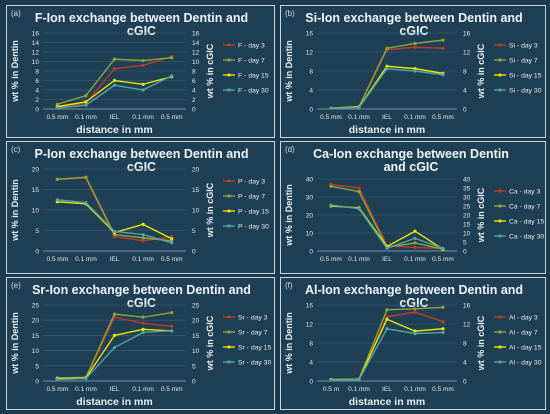 The height and width of the screenshot is (414, 550). Describe the element at coordinates (114, 402) in the screenshot. I see `x-axis-label: distance in mm` at that location.